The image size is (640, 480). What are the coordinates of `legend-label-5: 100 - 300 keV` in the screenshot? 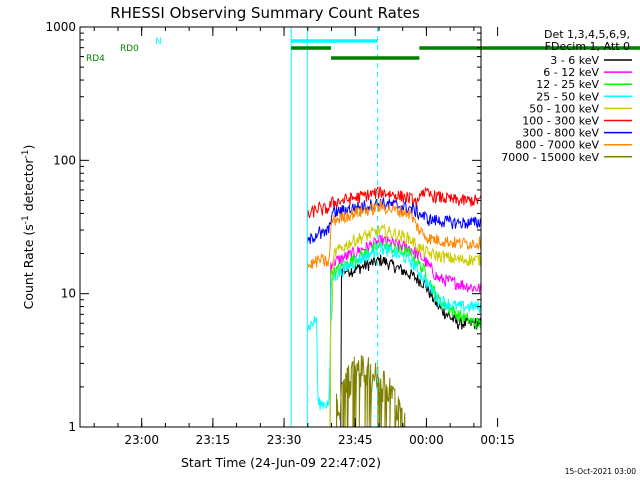 It's located at (560, 121).